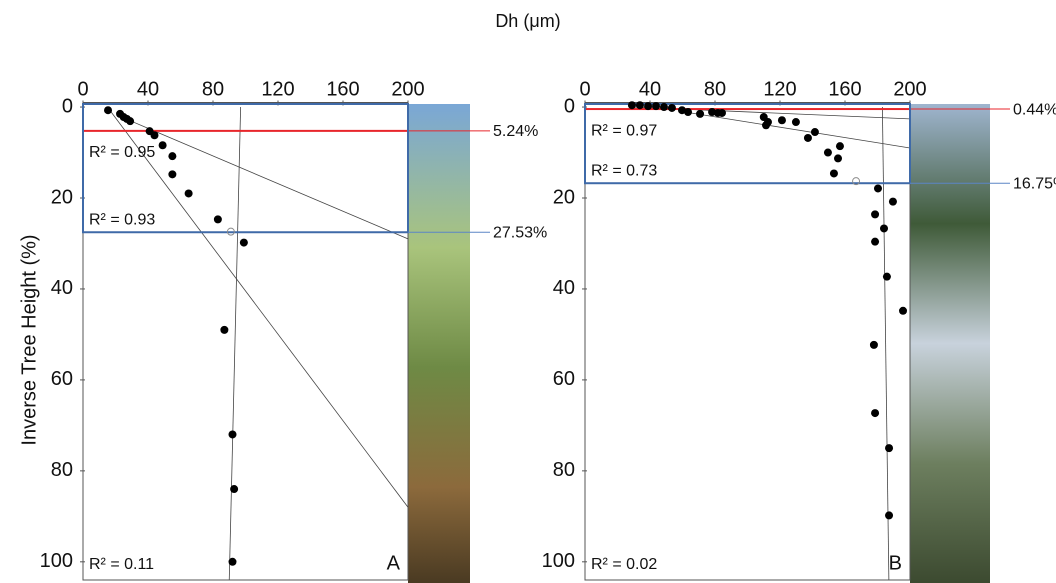 Image resolution: width=1056 pixels, height=583 pixels. What do you see at coordinates (515, 131) in the screenshot?
I see `threshold-label: 5.24%` at bounding box center [515, 131].